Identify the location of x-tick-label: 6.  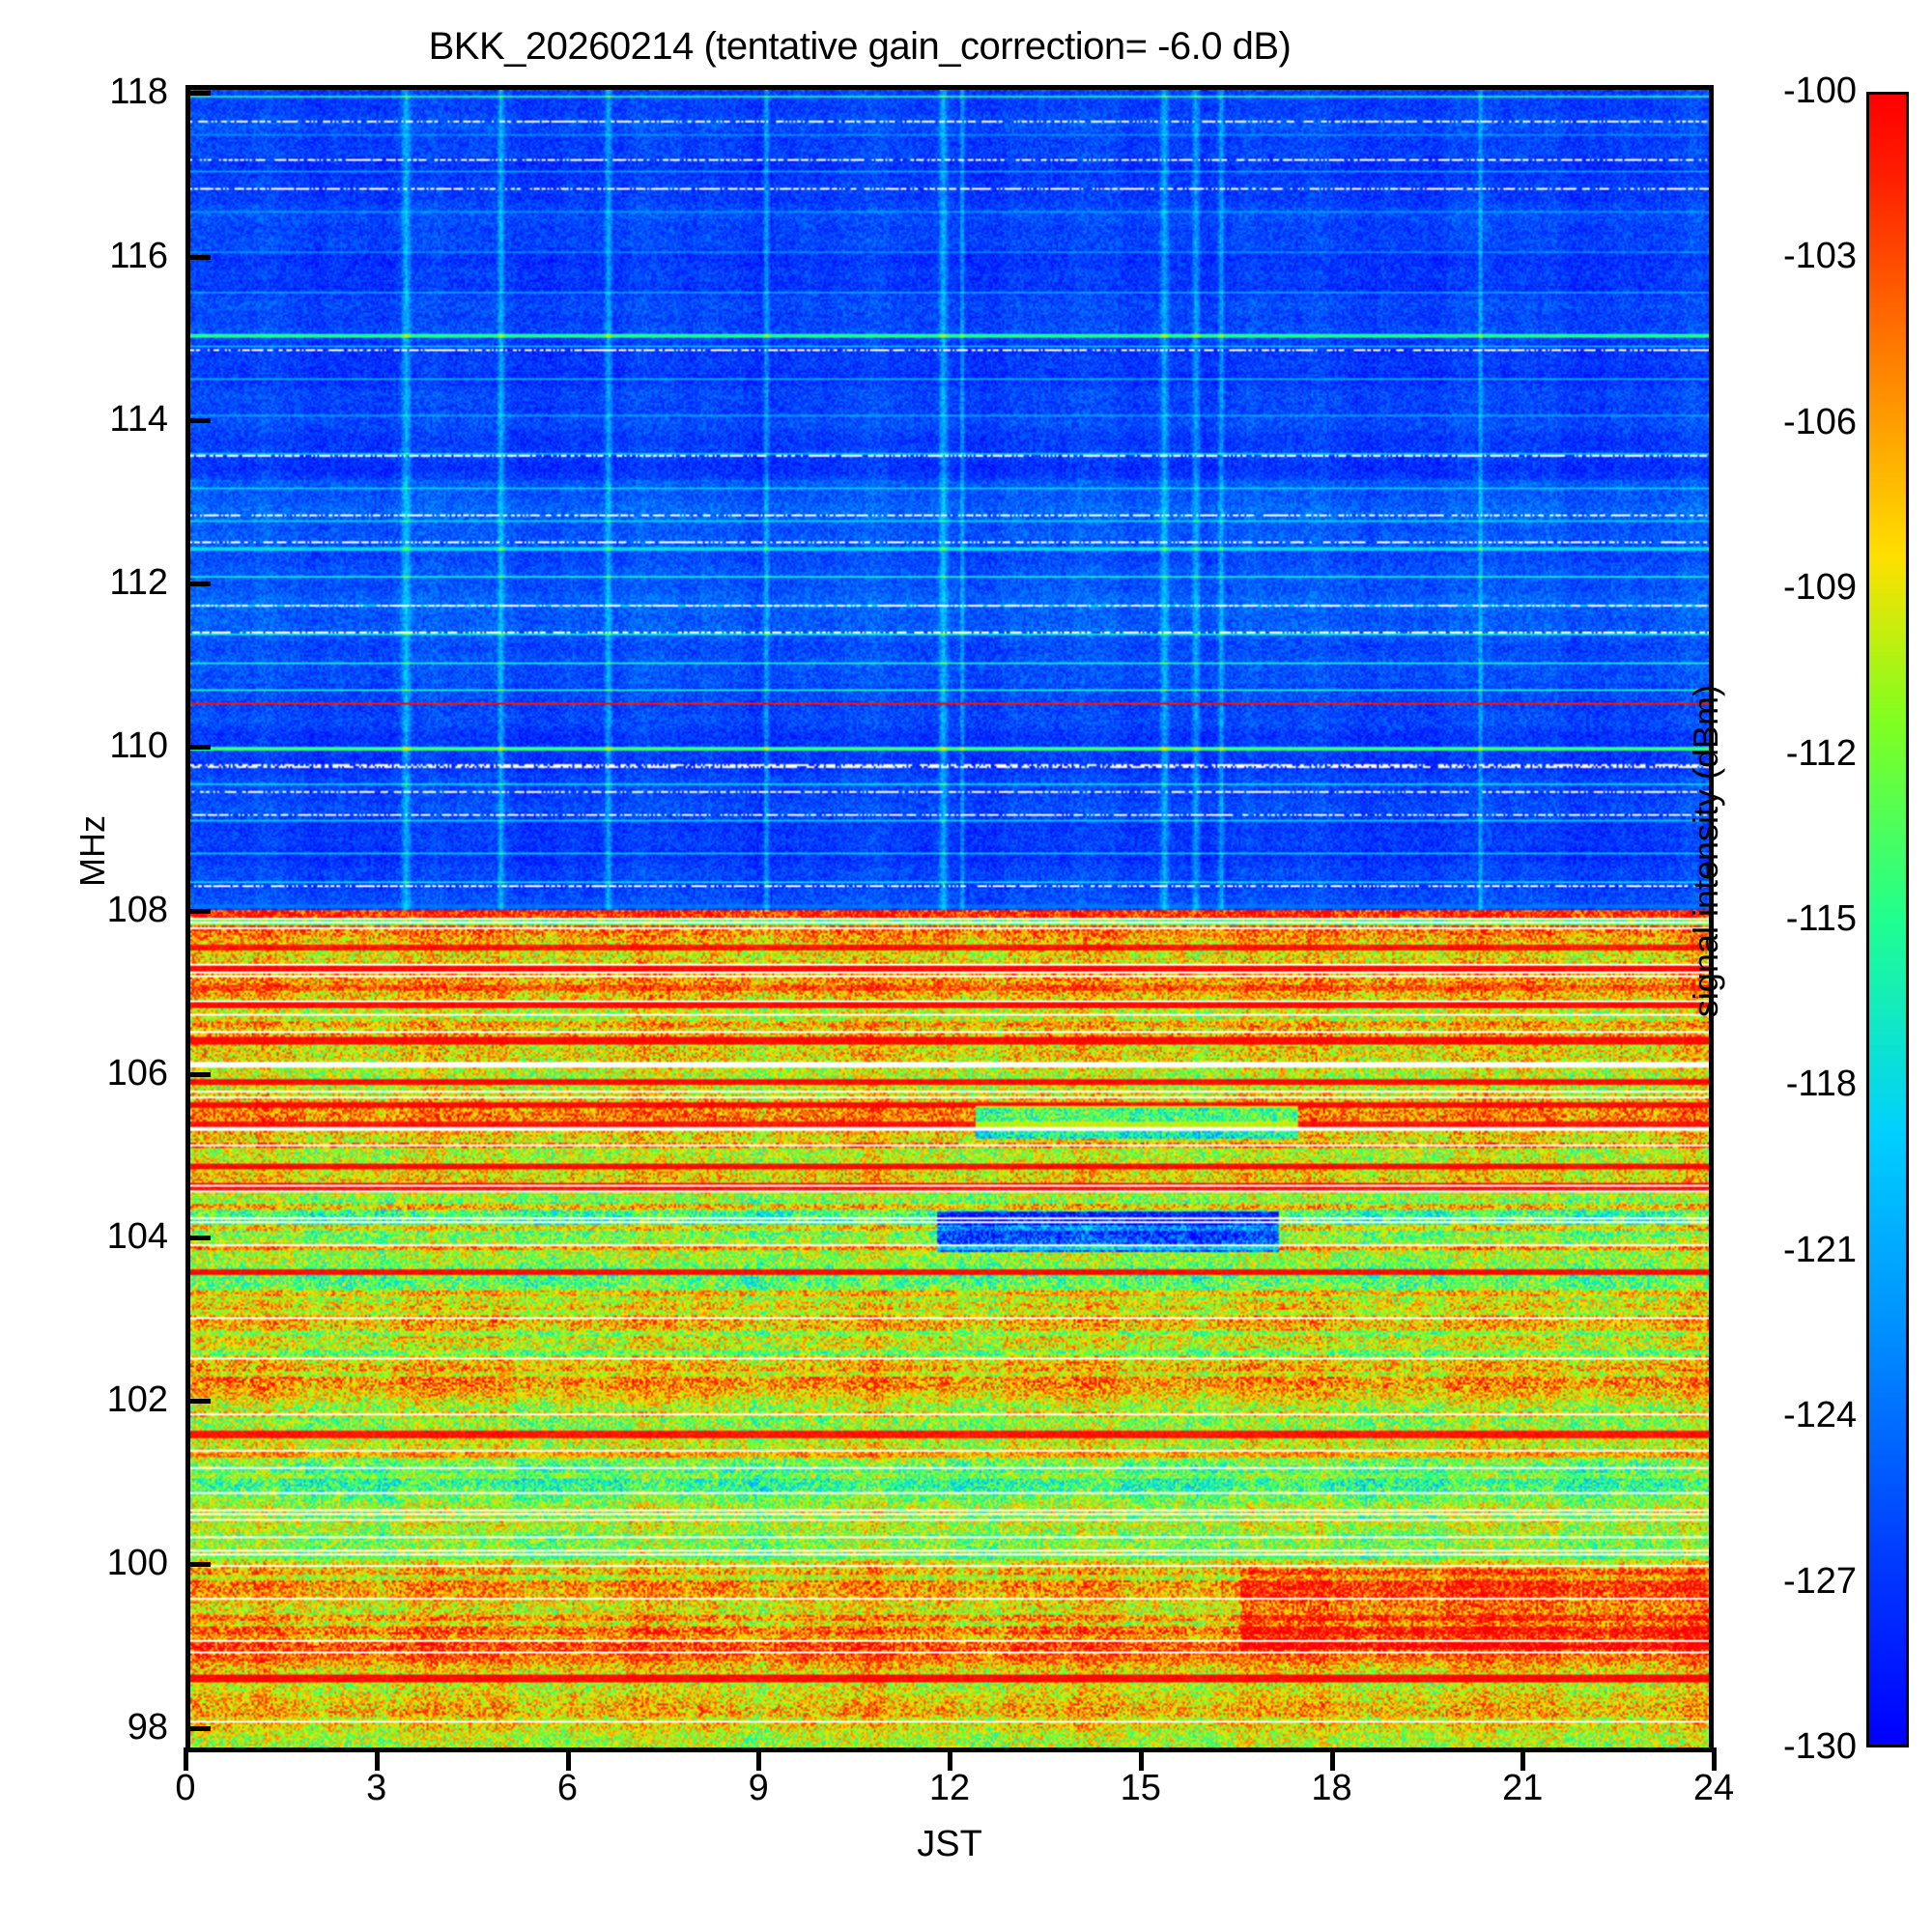
(567, 1788).